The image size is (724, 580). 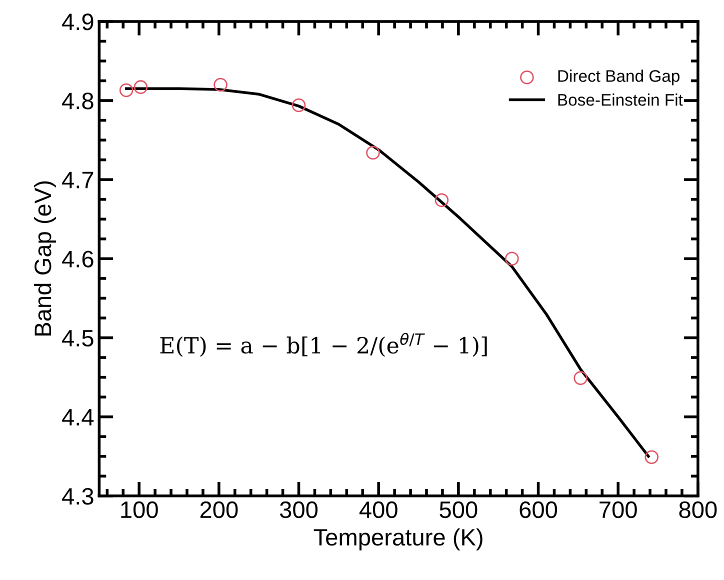 What do you see at coordinates (139, 509) in the screenshot?
I see `x-tick-label: 100` at bounding box center [139, 509].